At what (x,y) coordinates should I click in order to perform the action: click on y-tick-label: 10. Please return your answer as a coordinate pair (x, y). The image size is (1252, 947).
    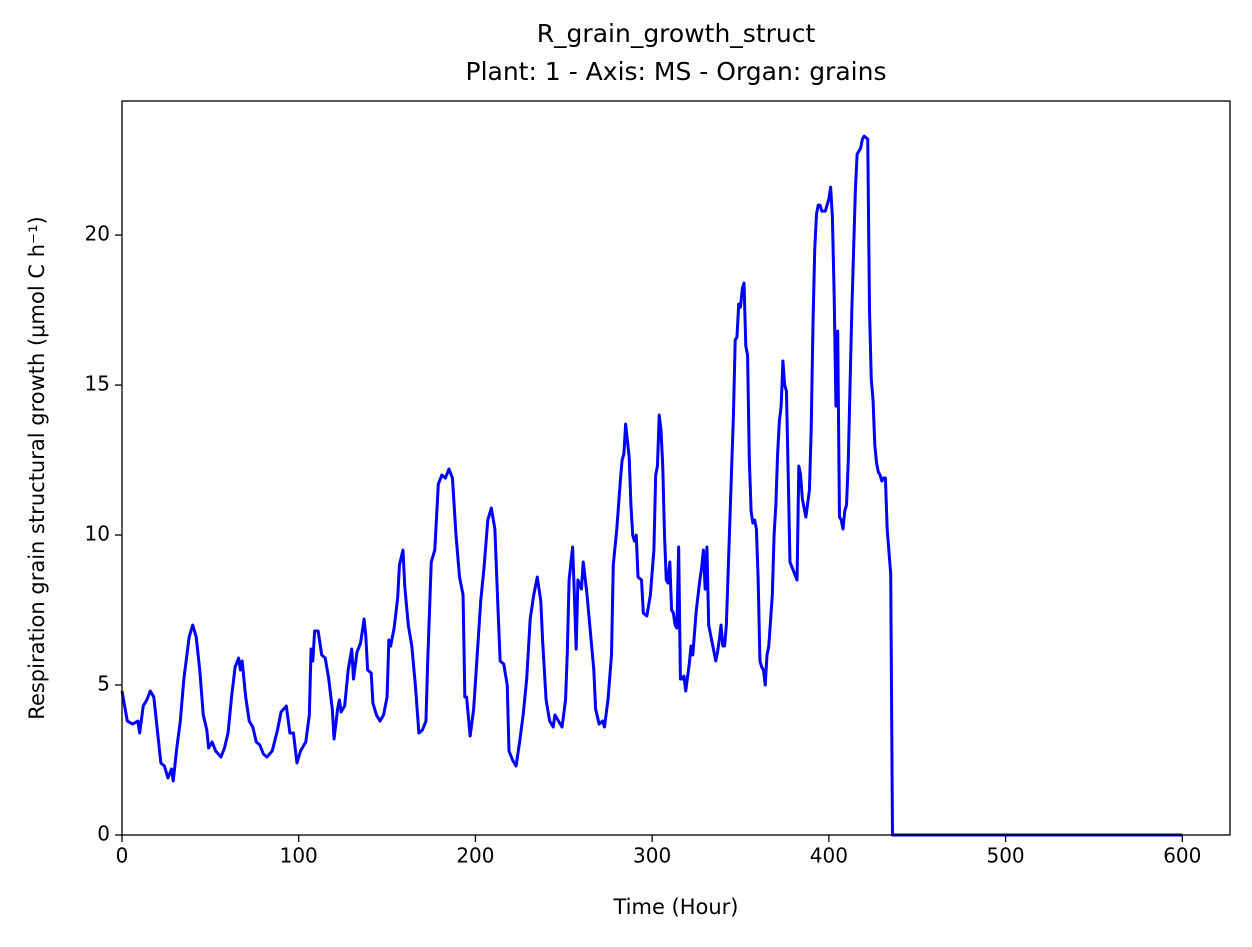
    Looking at the image, I should click on (97, 534).